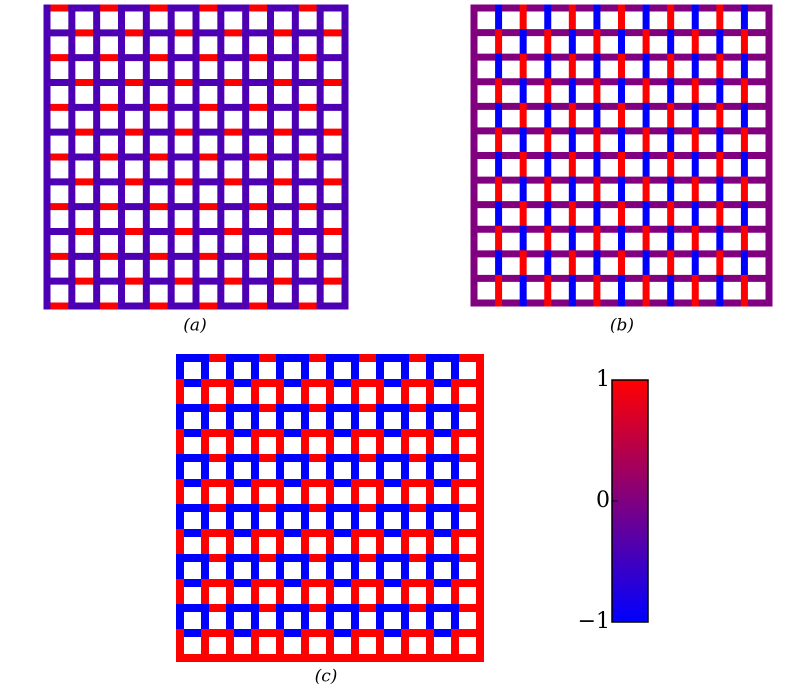  I want to click on colorbar-ticks: −1 0 1, so click(598, 500).